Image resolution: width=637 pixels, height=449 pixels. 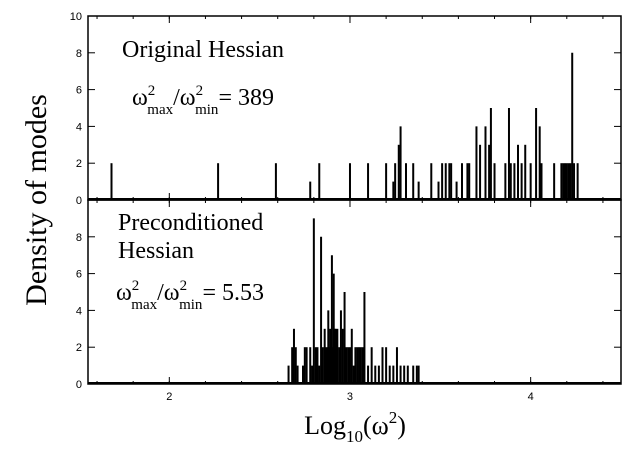 I want to click on top-annotation-ratio: ω2 max/ω2 min= 389, so click(x=203, y=100).